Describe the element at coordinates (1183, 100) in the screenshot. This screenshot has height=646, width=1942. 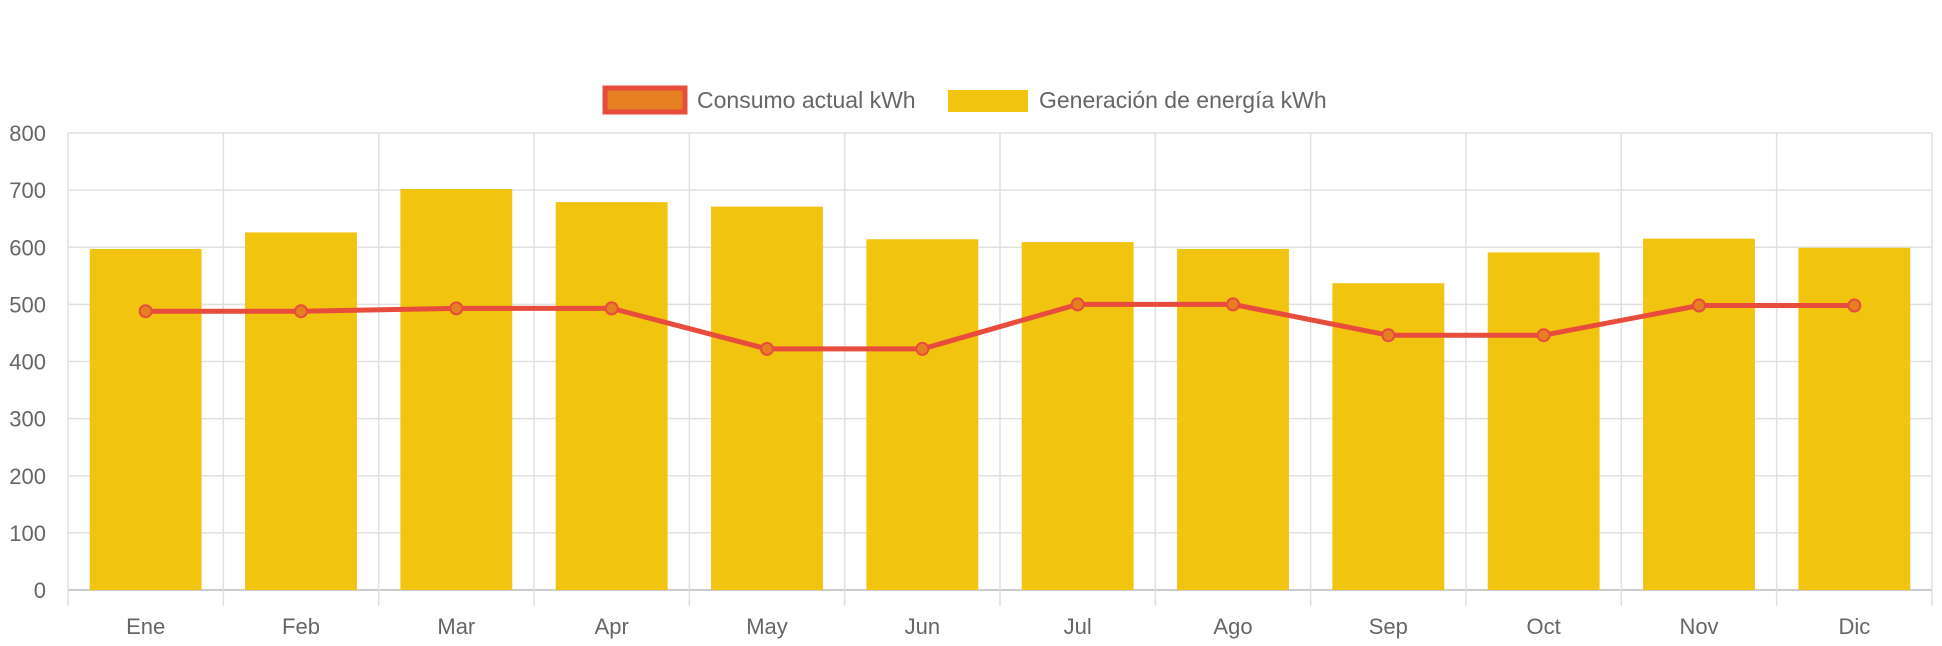
I see `legend-label-generation: Generación de energía kWh` at that location.